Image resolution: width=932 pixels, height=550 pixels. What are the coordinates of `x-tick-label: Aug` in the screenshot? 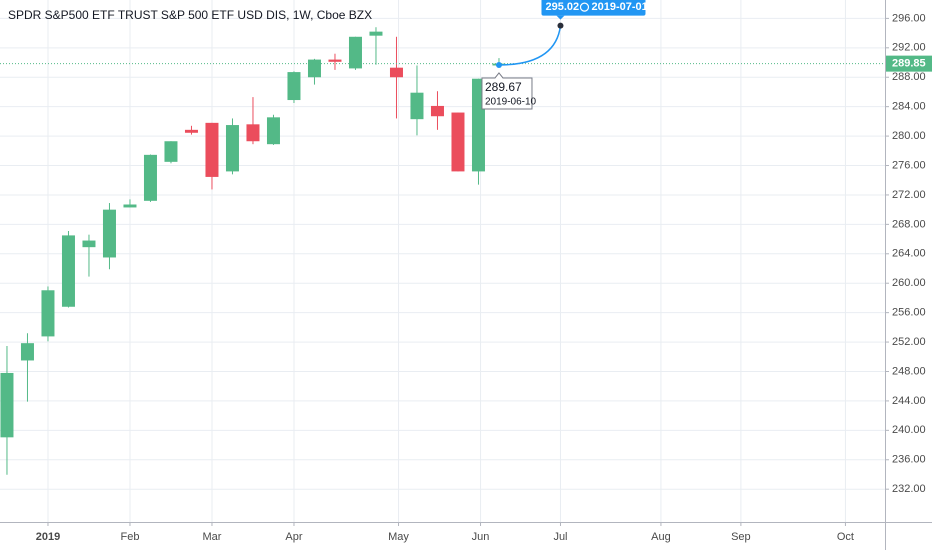 It's located at (661, 537).